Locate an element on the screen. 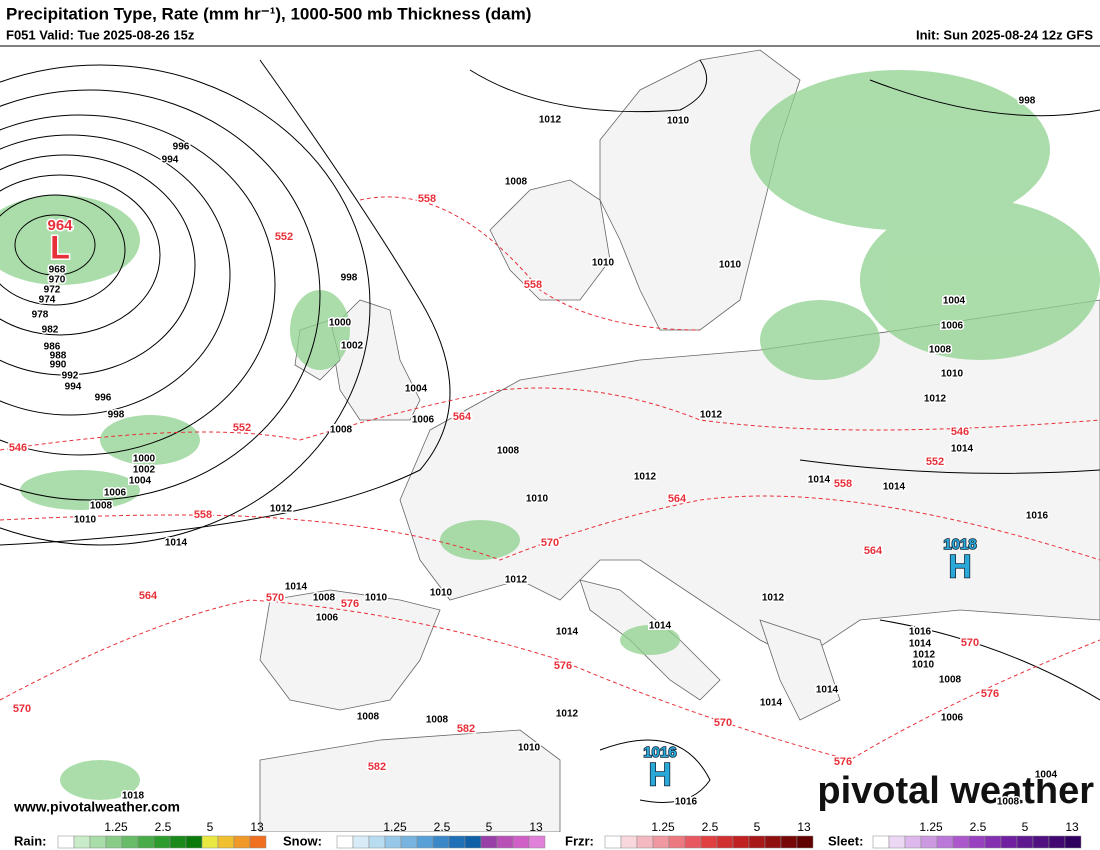  thickness-label: 552 is located at coordinates (935, 462).